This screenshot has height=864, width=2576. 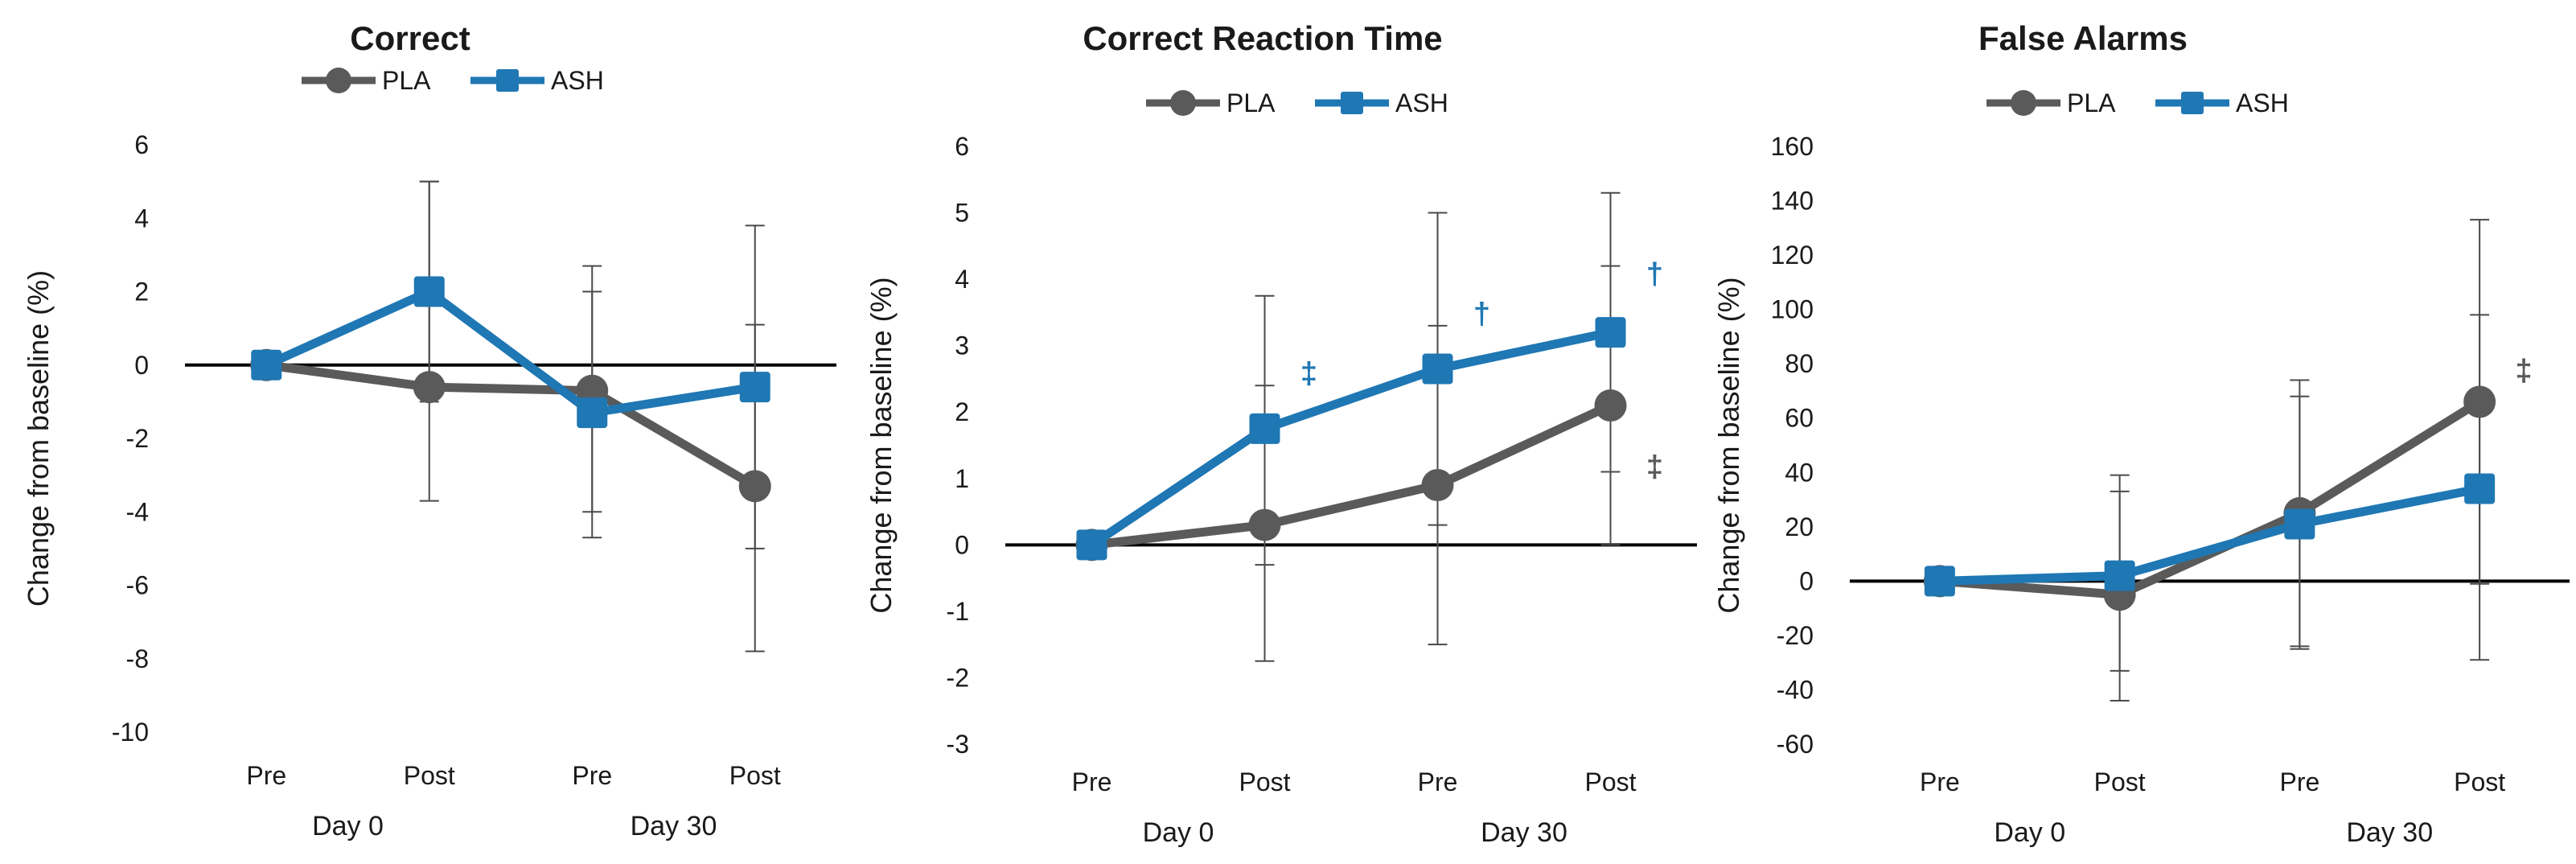 I want to click on series-line-pla, so click(x=1352, y=475).